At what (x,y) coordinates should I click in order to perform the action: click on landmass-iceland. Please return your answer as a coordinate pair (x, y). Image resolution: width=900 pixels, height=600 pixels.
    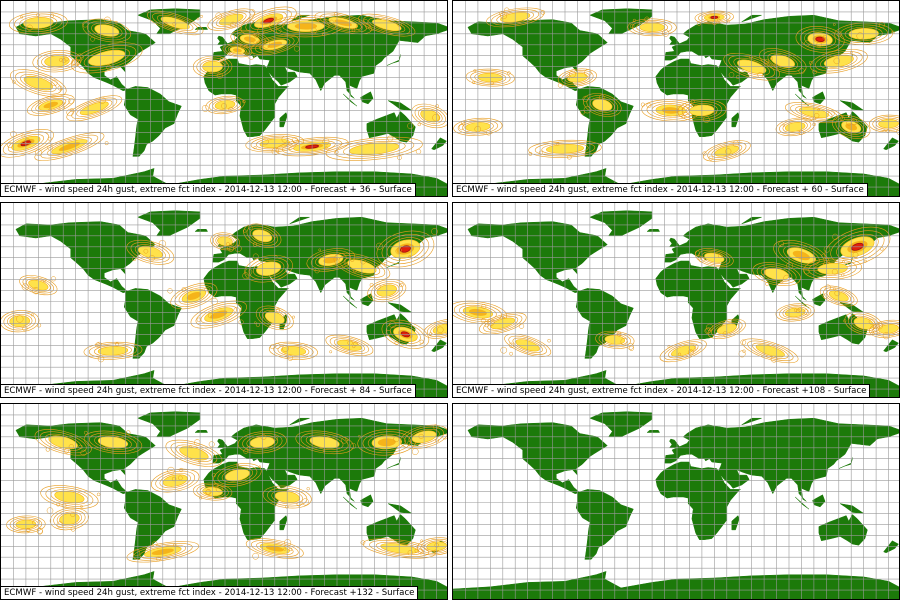
    Looking at the image, I should click on (201, 230).